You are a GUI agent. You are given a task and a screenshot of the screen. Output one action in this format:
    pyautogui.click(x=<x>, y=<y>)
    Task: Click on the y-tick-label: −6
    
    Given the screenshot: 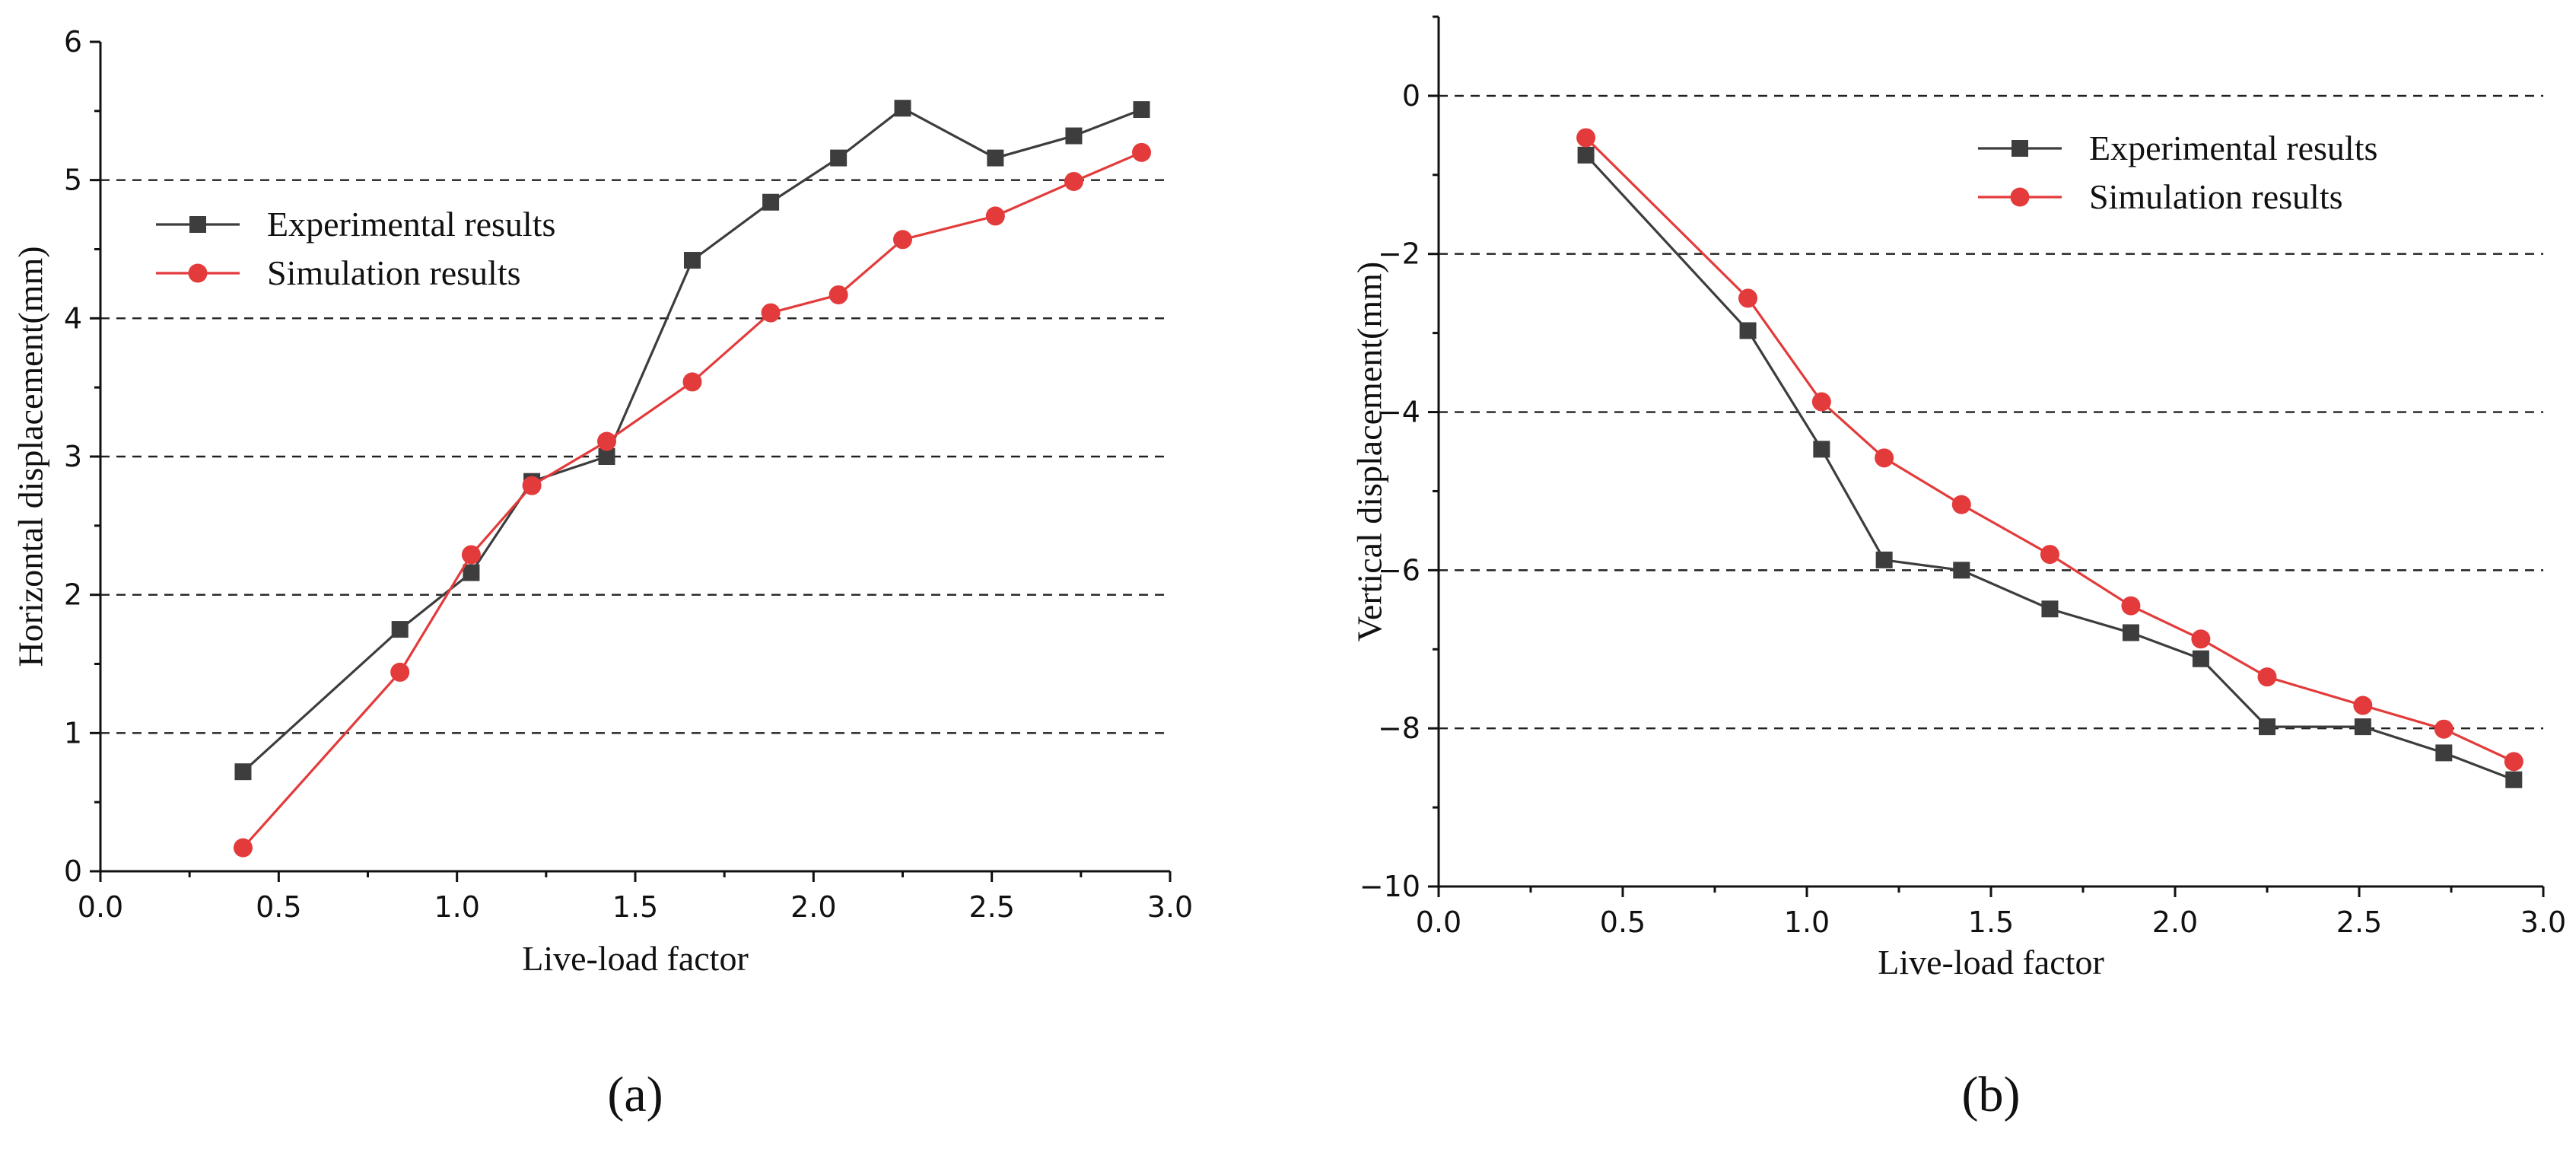 What is the action you would take?
    pyautogui.click(x=1399, y=570)
    